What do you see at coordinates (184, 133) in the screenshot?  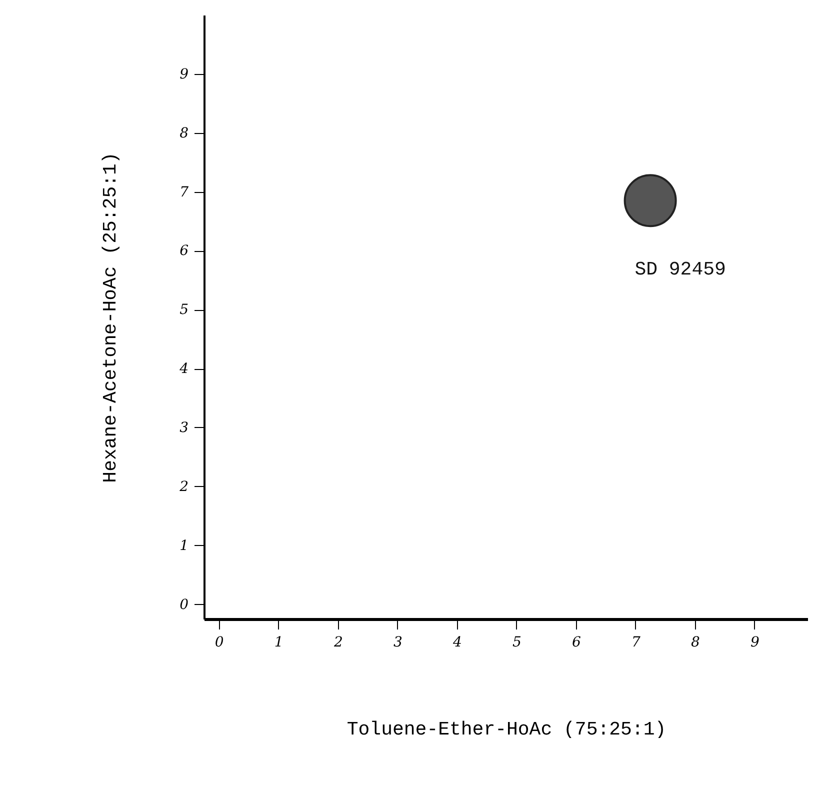 I see `y-tick-label: 8` at bounding box center [184, 133].